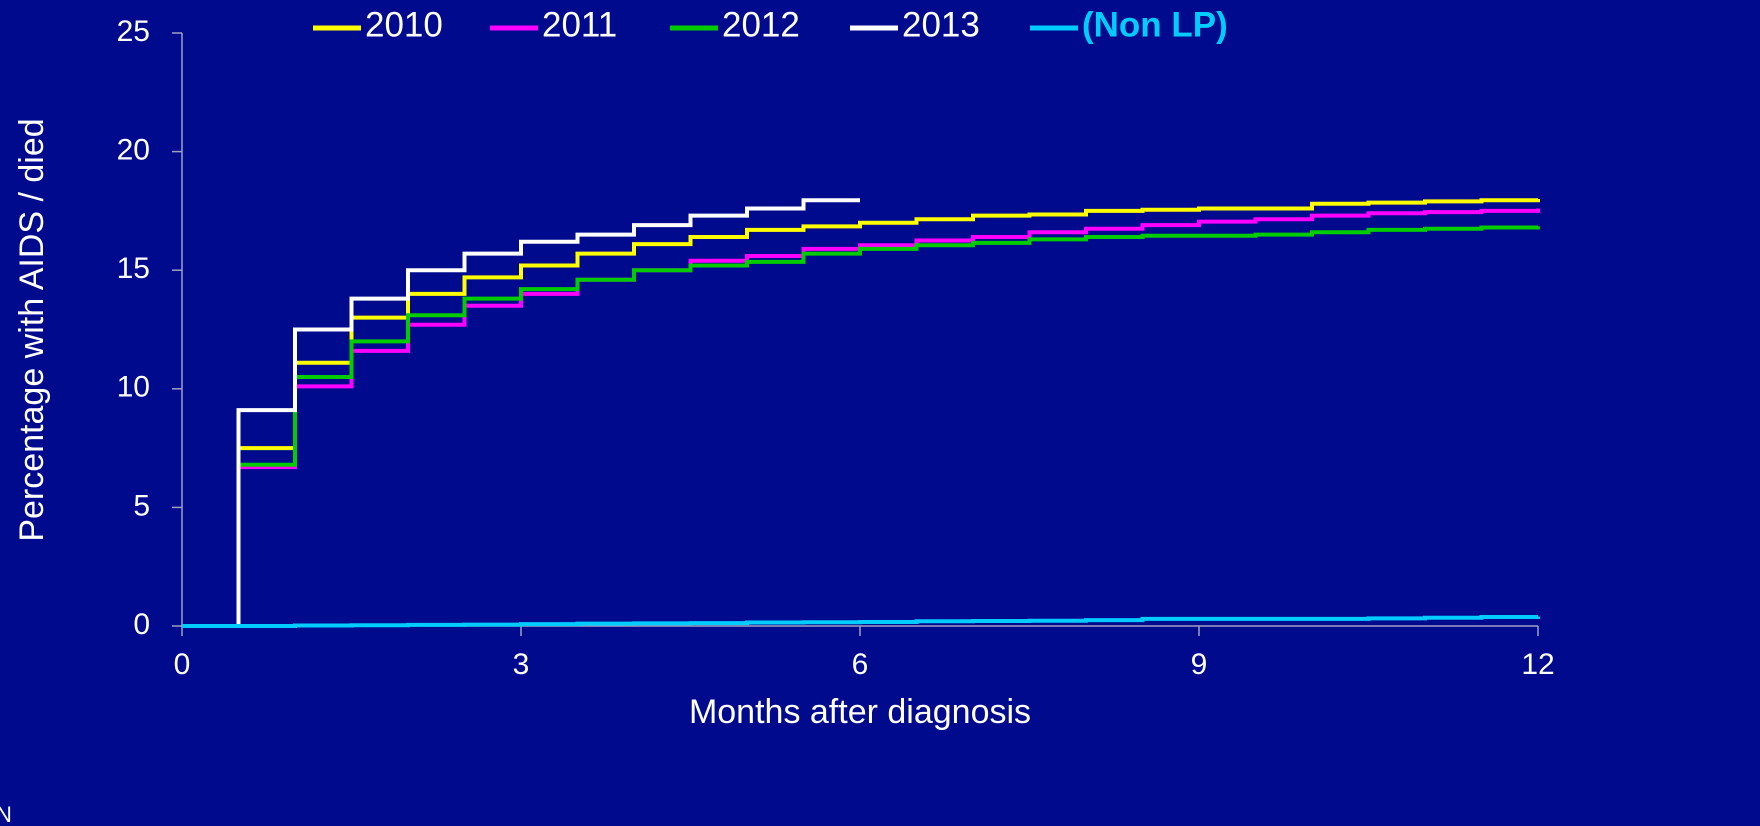  I want to click on x-tick-label: 12, so click(1537, 664).